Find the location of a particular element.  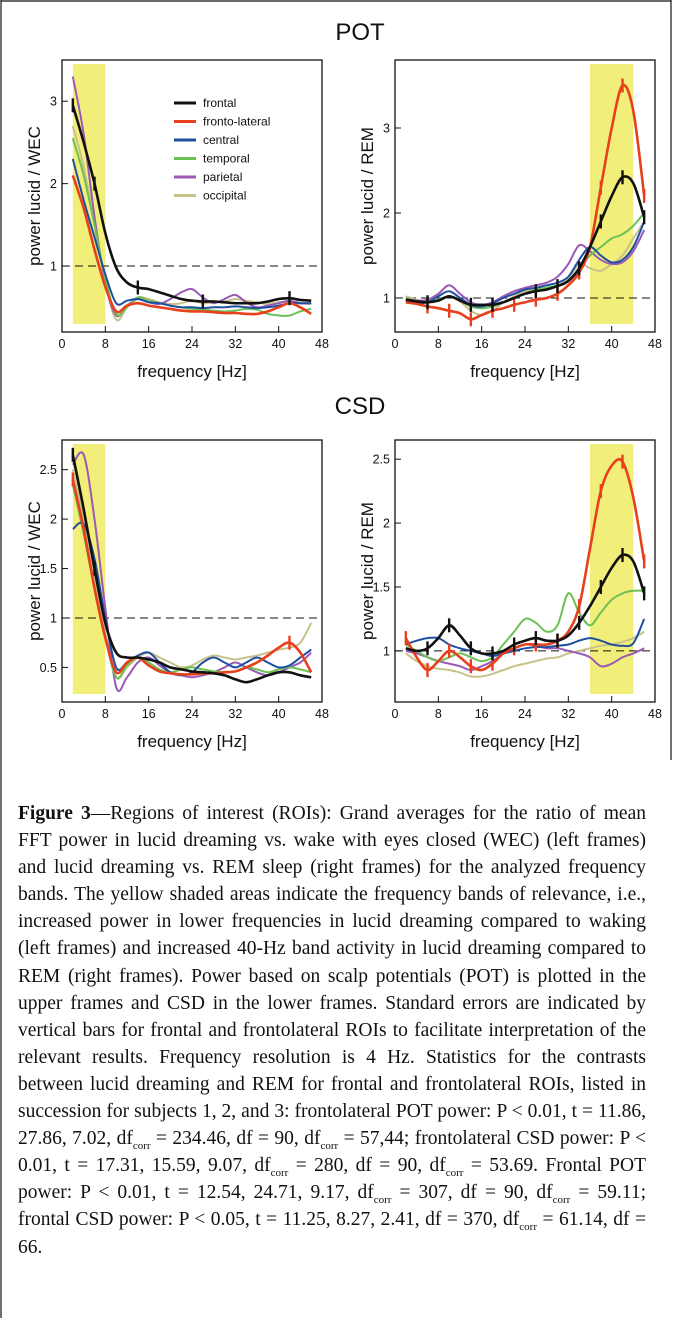

caption-sub-6: corr is located at coordinates (561, 1200).